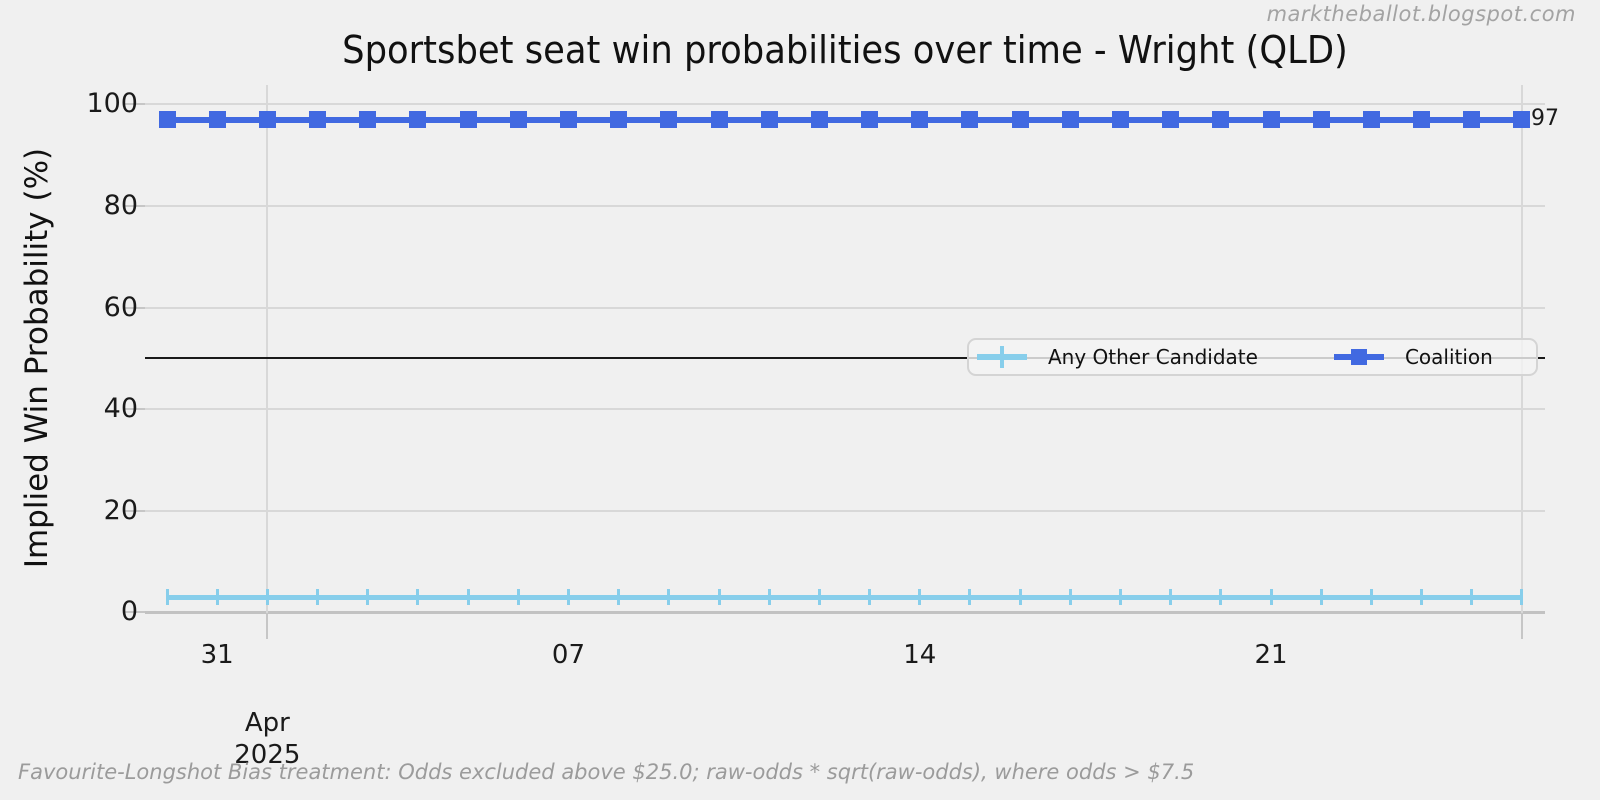  Describe the element at coordinates (1002, 357) in the screenshot. I see `line-tick-marker-icon` at that location.